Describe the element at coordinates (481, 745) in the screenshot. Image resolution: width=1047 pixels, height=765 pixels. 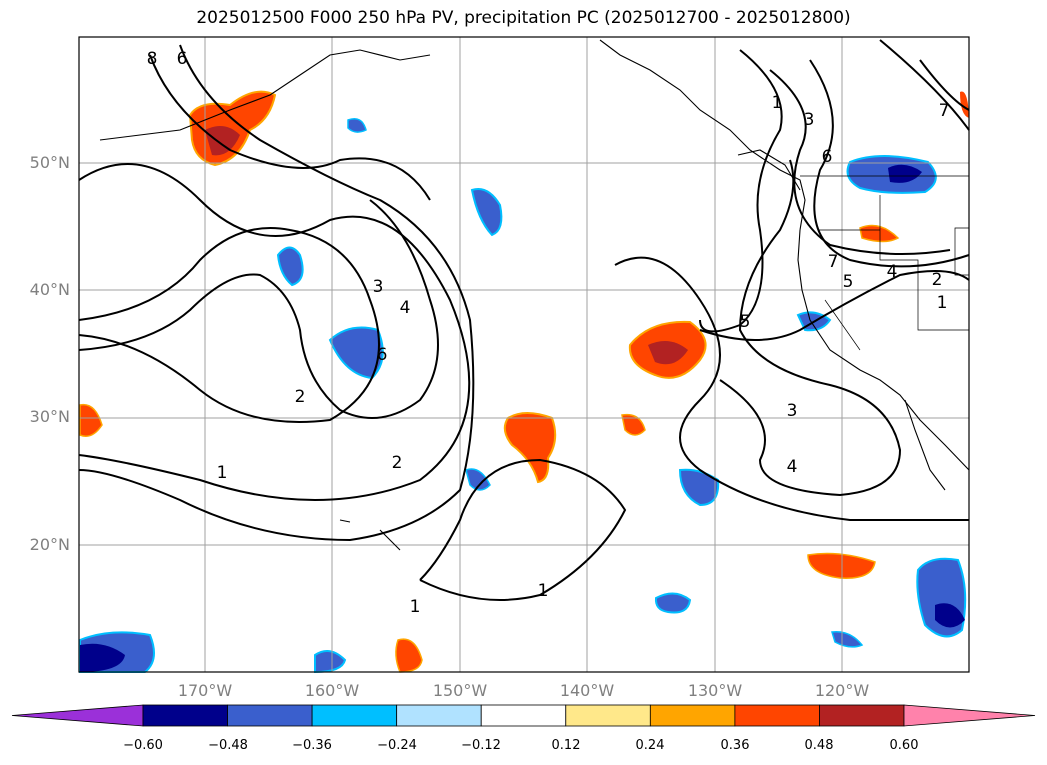
I see `colorbar-tick-label: −0.12` at that location.